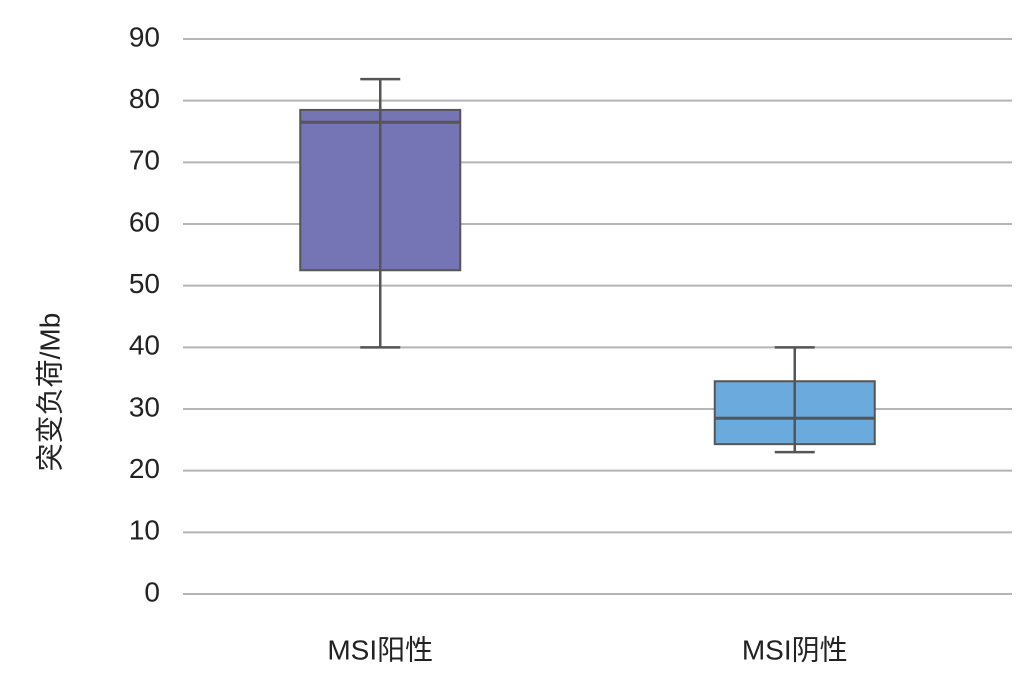  What do you see at coordinates (144, 345) in the screenshot?
I see `y-tick-label: 40` at bounding box center [144, 345].